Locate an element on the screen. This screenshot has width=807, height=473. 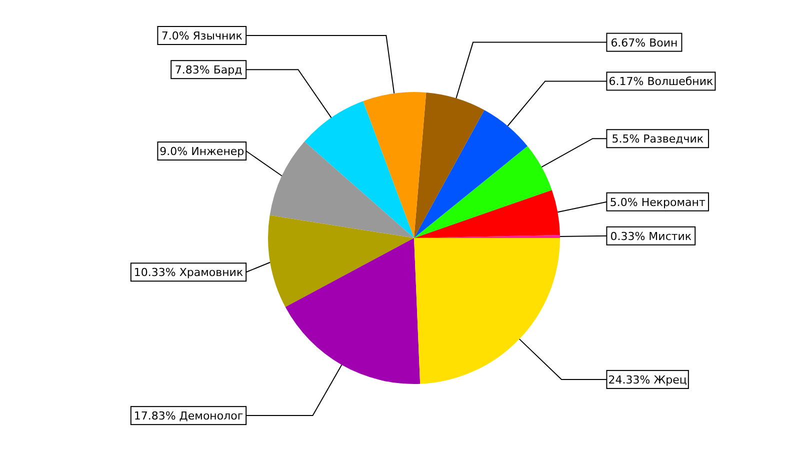
slice-label: 5.5% Разведчик is located at coordinates (658, 139).